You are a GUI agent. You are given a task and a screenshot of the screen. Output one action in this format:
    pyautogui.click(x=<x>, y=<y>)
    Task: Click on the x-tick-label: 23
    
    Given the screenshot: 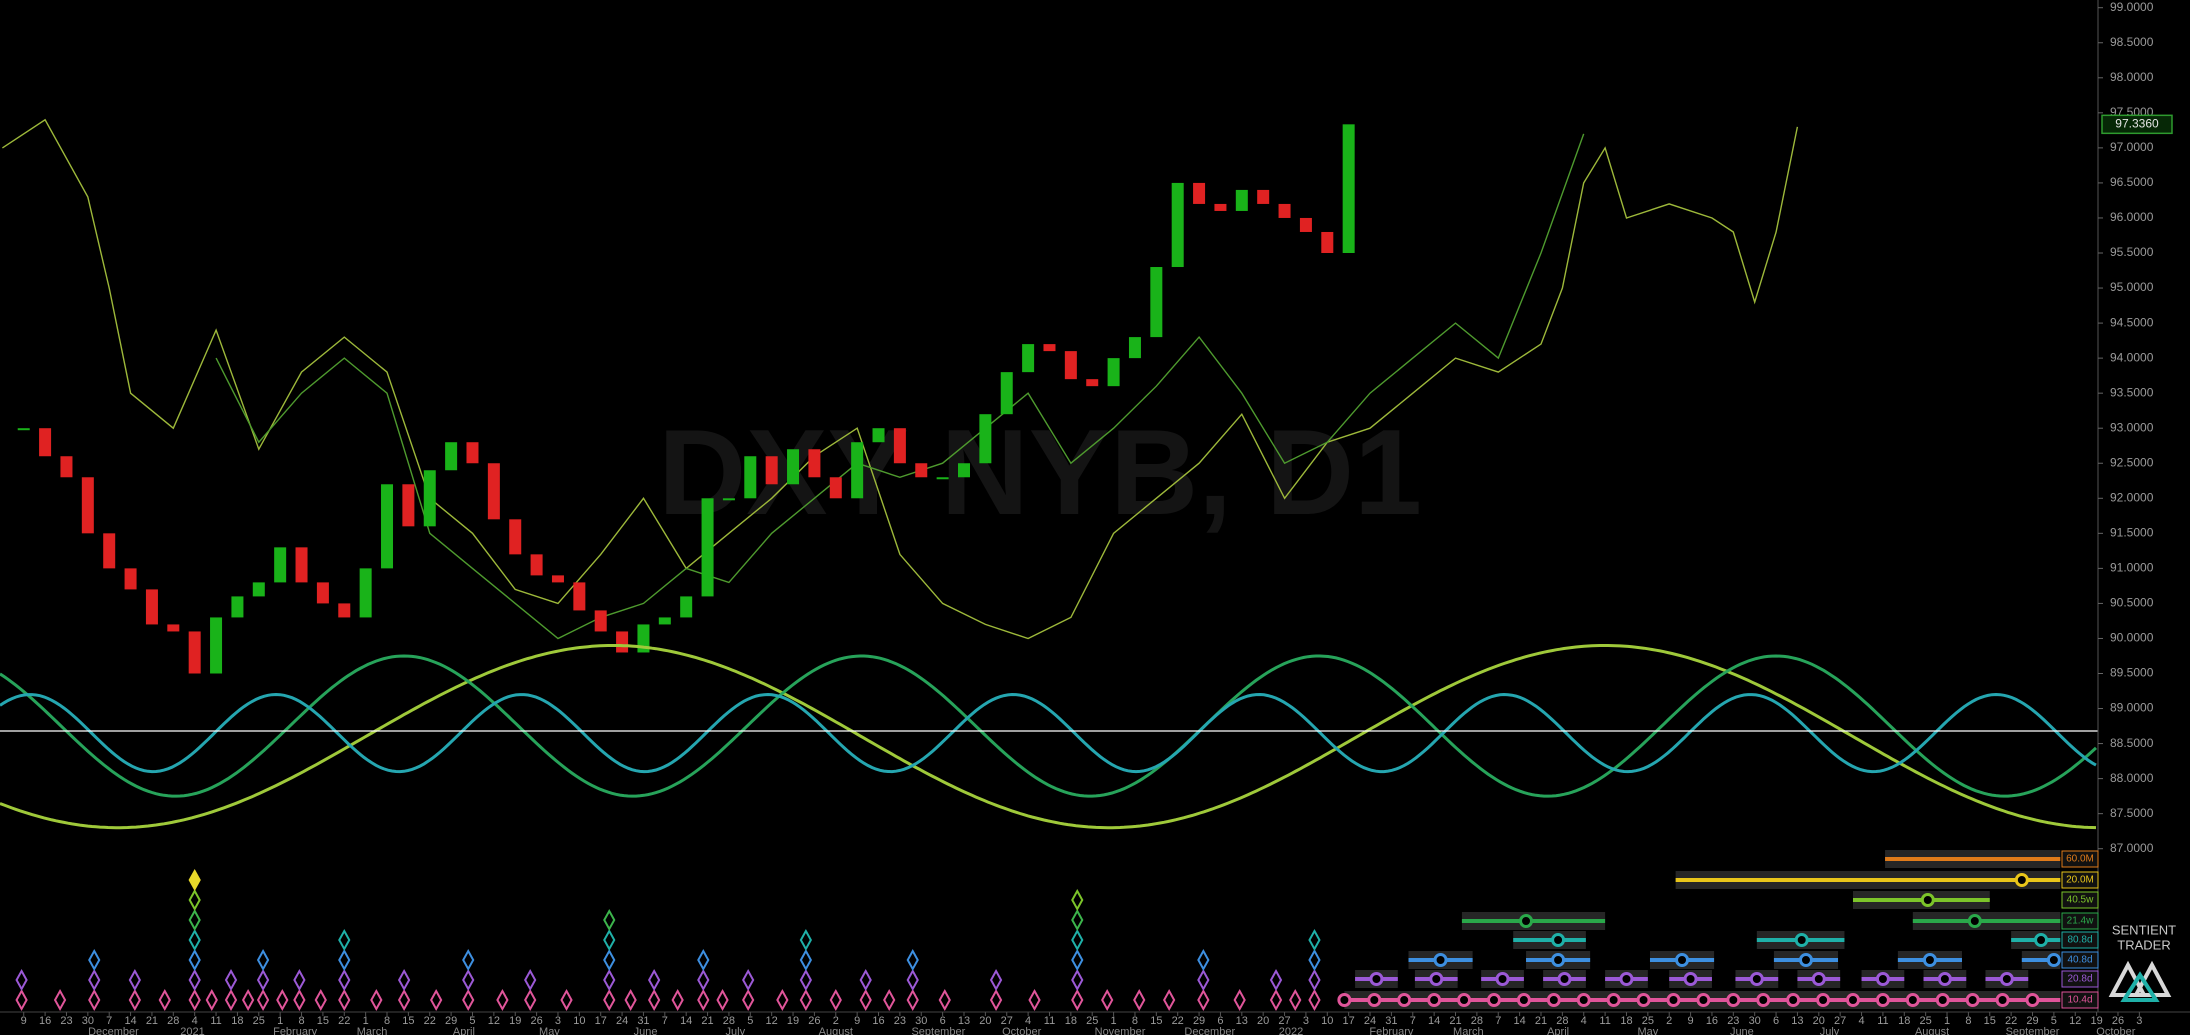 What is the action you would take?
    pyautogui.click(x=66, y=1021)
    